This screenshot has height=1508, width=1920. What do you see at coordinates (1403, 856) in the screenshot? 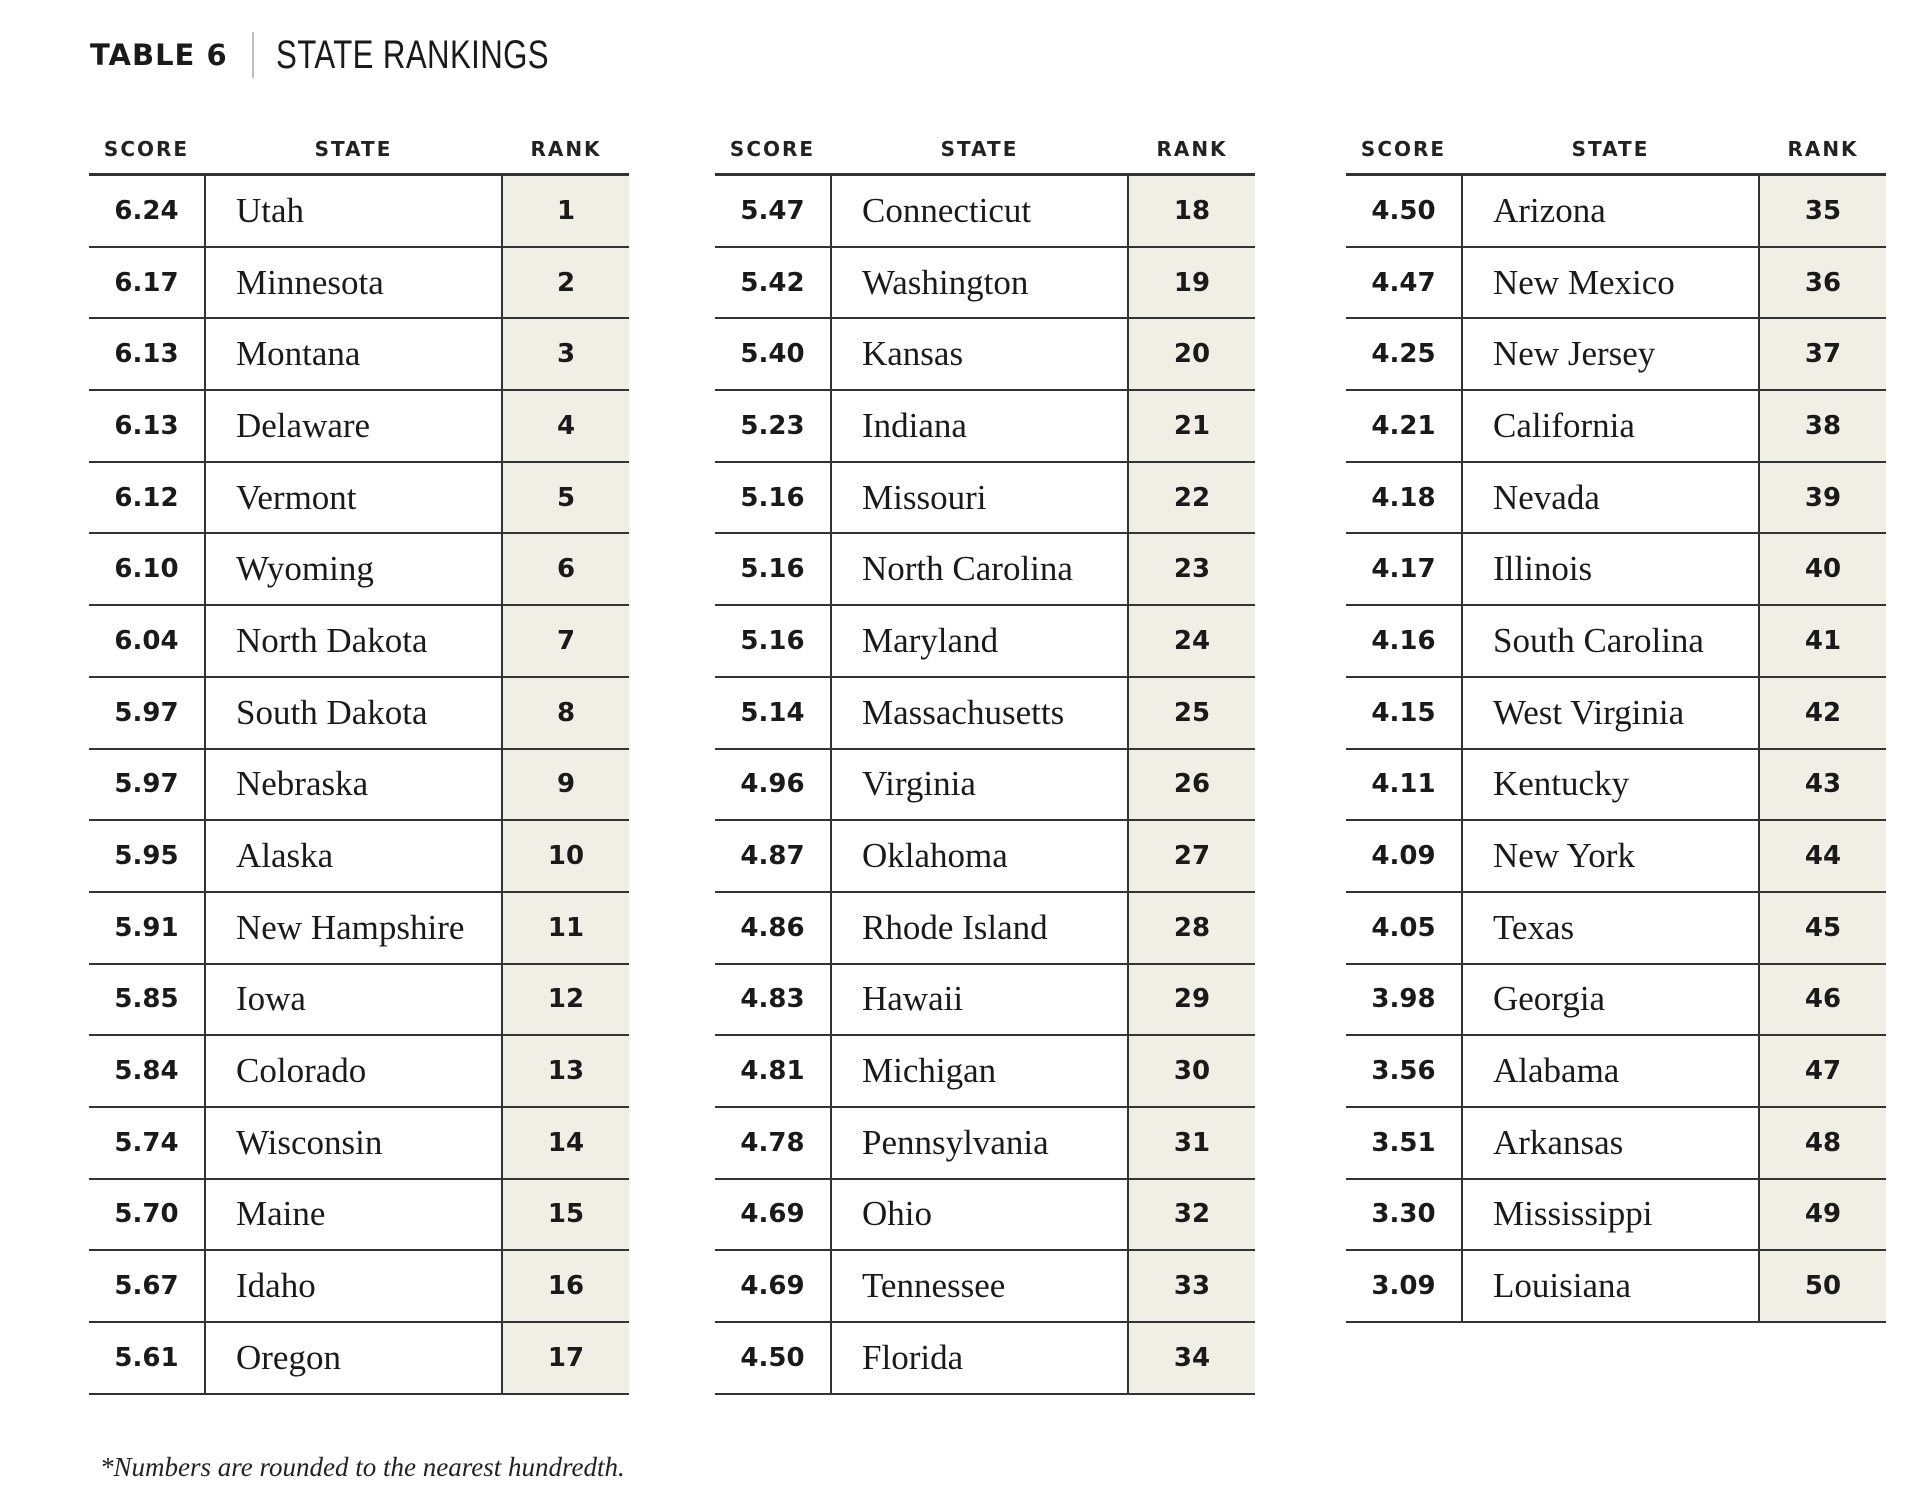
I see `score-cell: 4.09` at bounding box center [1403, 856].